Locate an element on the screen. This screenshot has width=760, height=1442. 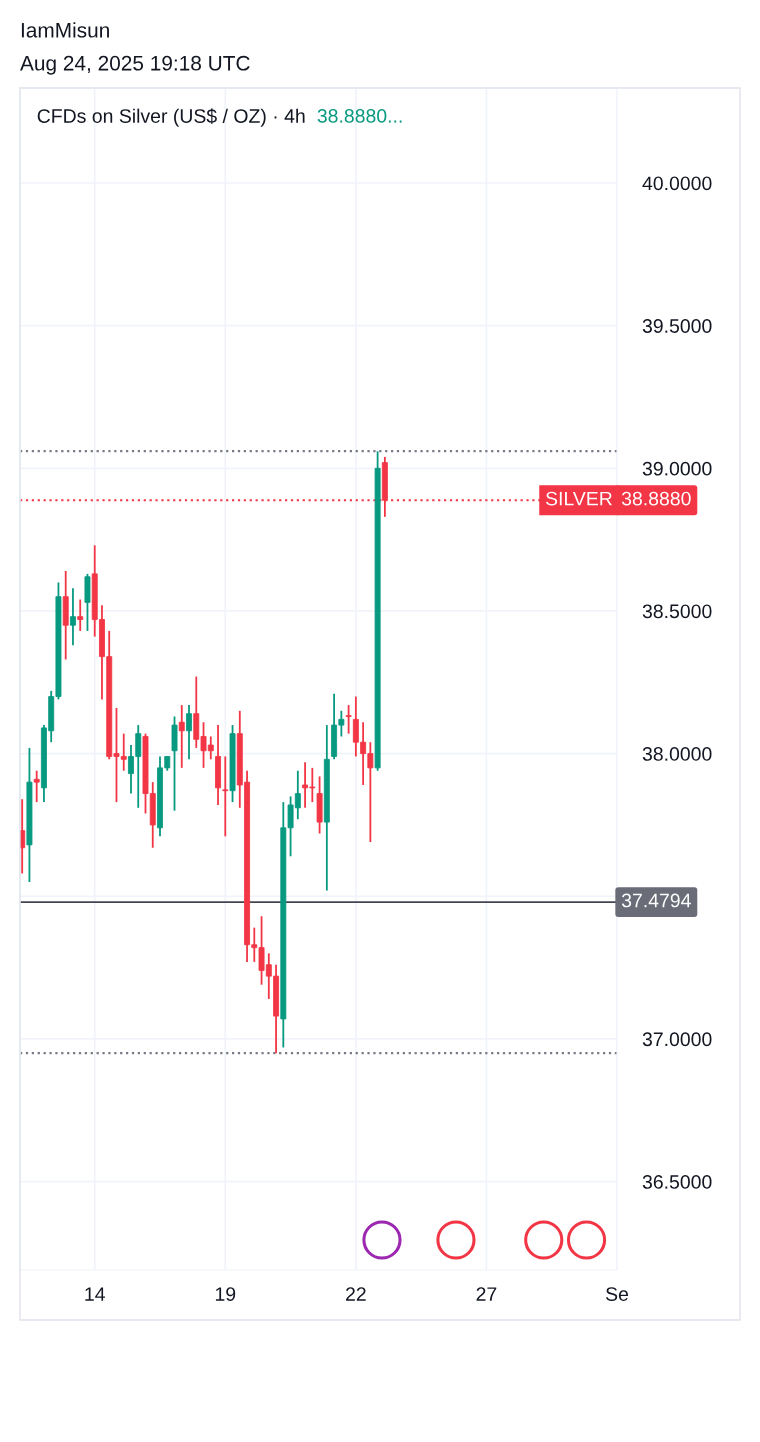
y-tick-label: 38.0000 is located at coordinates (677, 754).